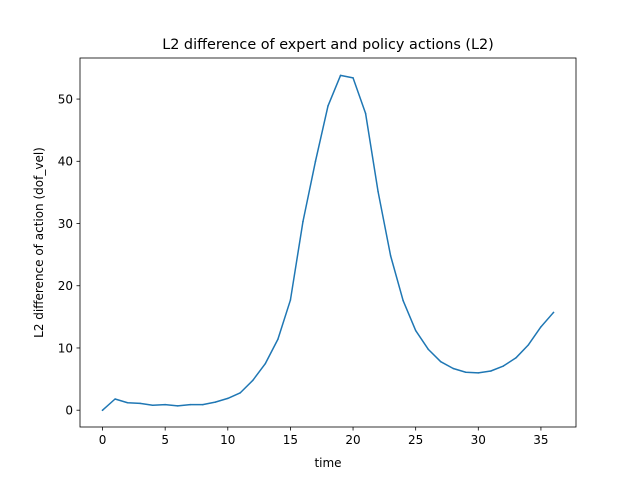 This screenshot has width=640, height=480. I want to click on x-tick-label: 25, so click(415, 440).